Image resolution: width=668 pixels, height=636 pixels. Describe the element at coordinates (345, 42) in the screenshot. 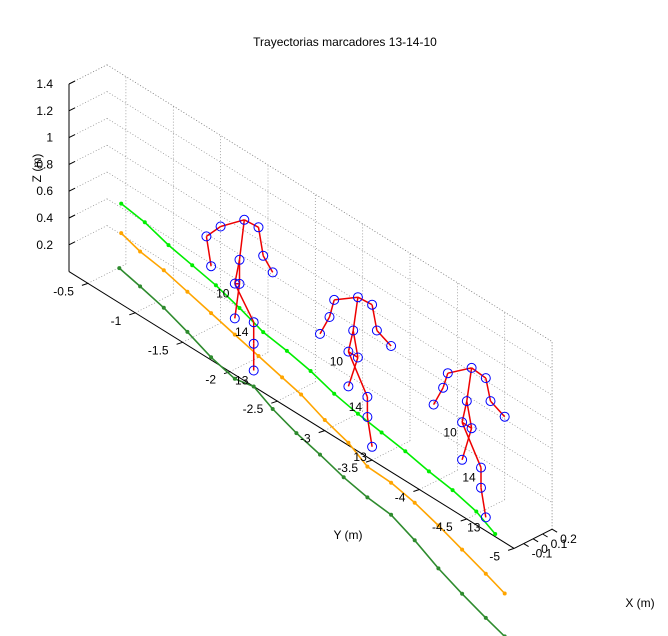

I see `chart-title: Trayectorias marcadores 13-14-10` at that location.